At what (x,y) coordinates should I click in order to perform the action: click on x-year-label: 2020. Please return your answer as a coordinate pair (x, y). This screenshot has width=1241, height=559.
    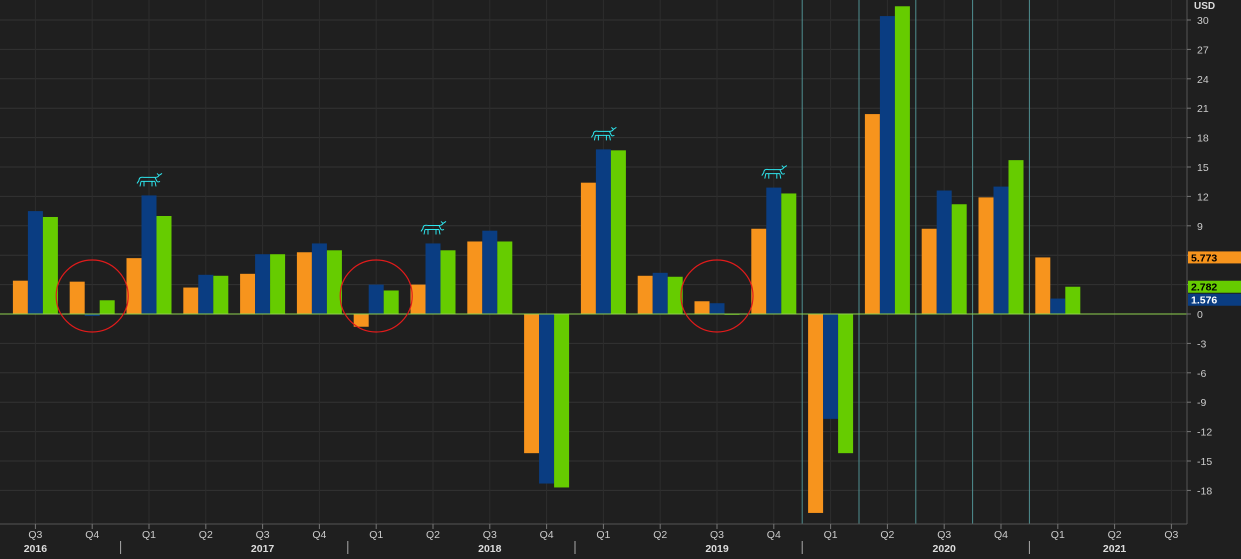
    Looking at the image, I should click on (945, 548).